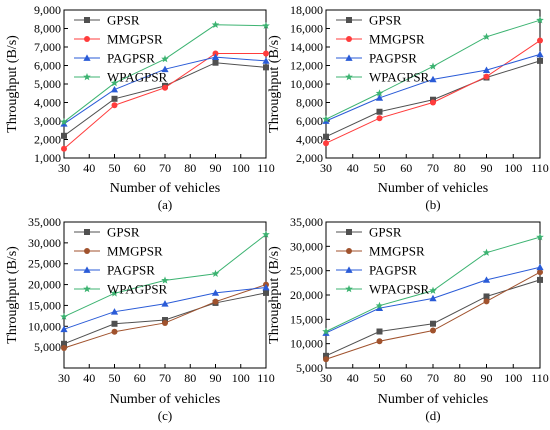  Describe the element at coordinates (306, 10) in the screenshot. I see `y-tick-label: 18,000` at that location.